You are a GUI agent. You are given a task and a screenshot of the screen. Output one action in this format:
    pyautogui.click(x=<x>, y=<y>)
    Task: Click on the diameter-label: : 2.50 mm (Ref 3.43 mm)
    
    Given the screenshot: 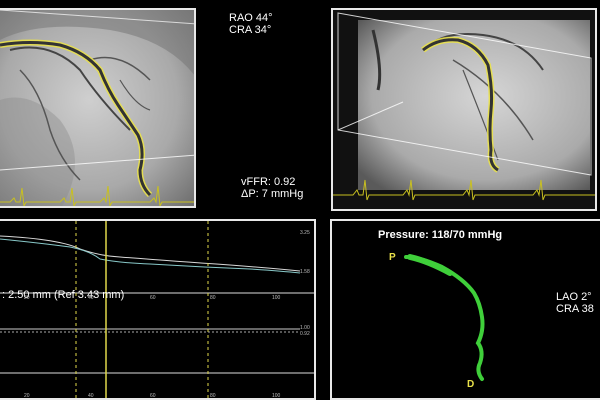 What is the action you would take?
    pyautogui.click(x=63, y=295)
    